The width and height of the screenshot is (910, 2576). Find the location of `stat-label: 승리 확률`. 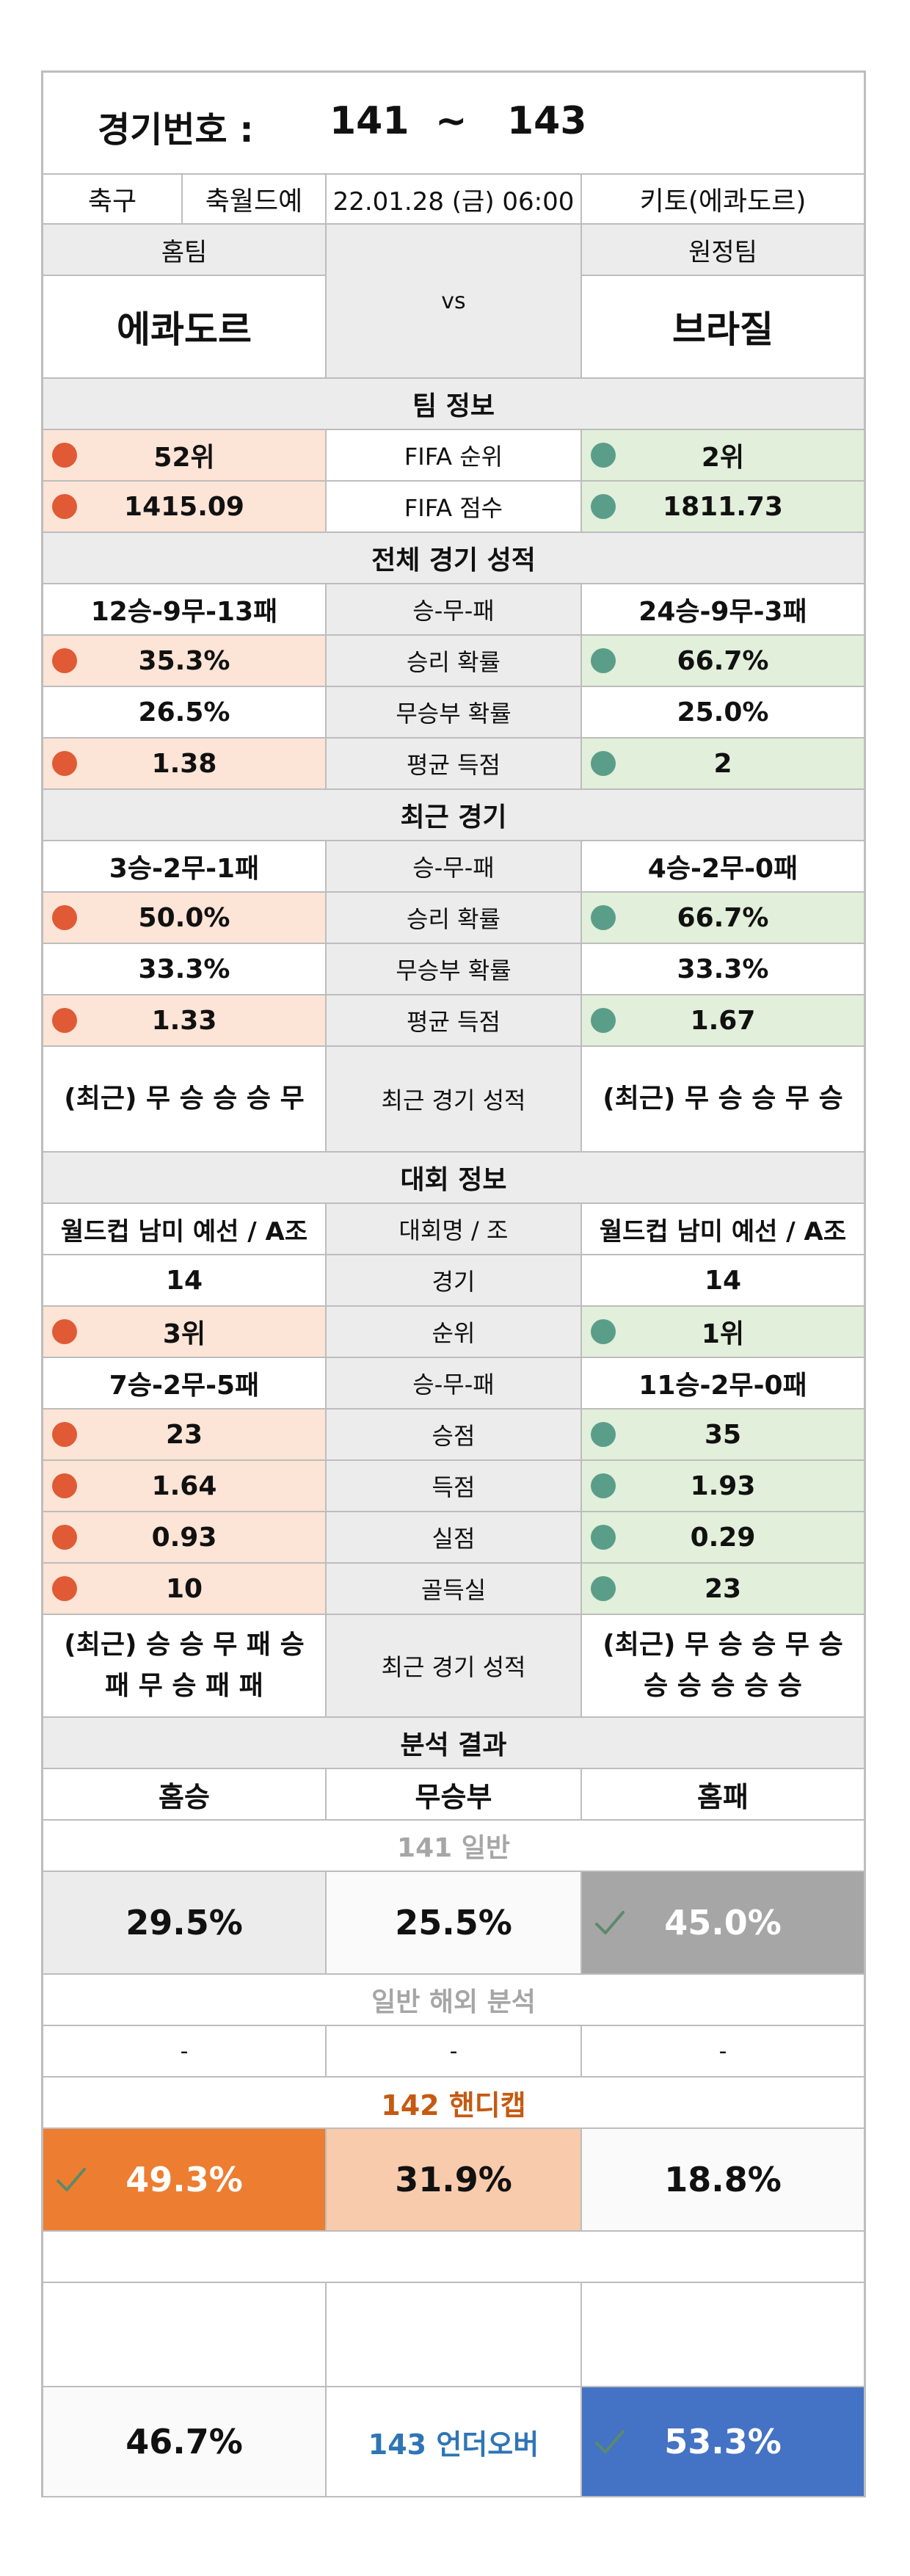

stat-label: 승리 확률 is located at coordinates (454, 919).